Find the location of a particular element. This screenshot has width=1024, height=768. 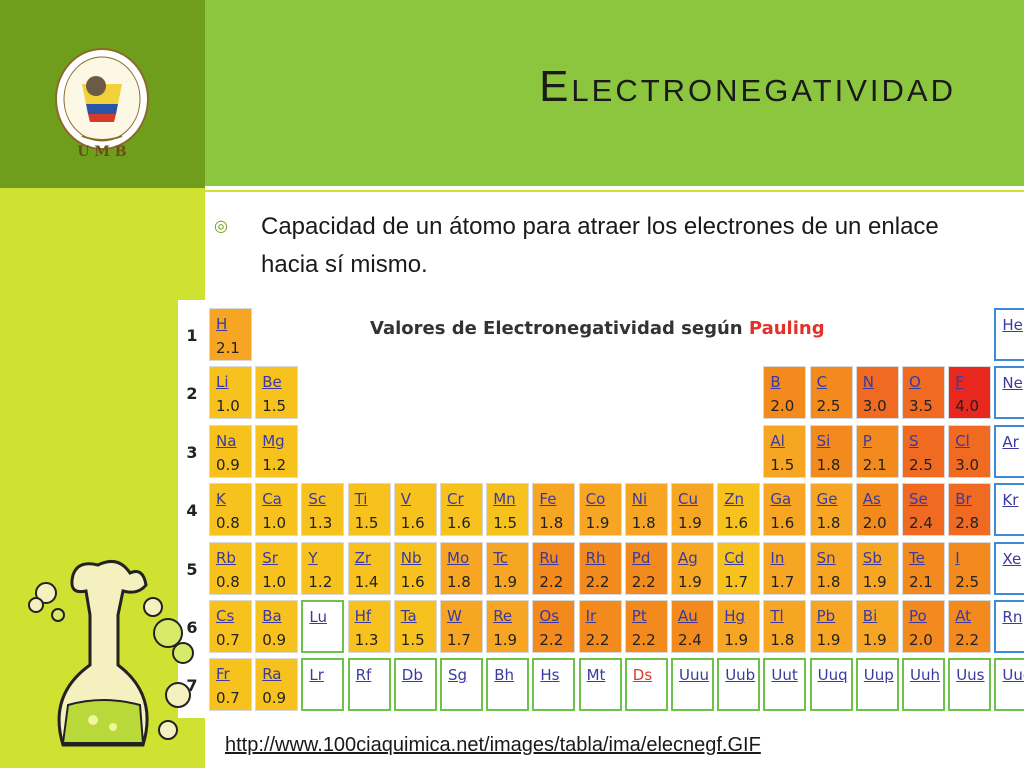

element-cell: W 1.7 is located at coordinates (461, 626).